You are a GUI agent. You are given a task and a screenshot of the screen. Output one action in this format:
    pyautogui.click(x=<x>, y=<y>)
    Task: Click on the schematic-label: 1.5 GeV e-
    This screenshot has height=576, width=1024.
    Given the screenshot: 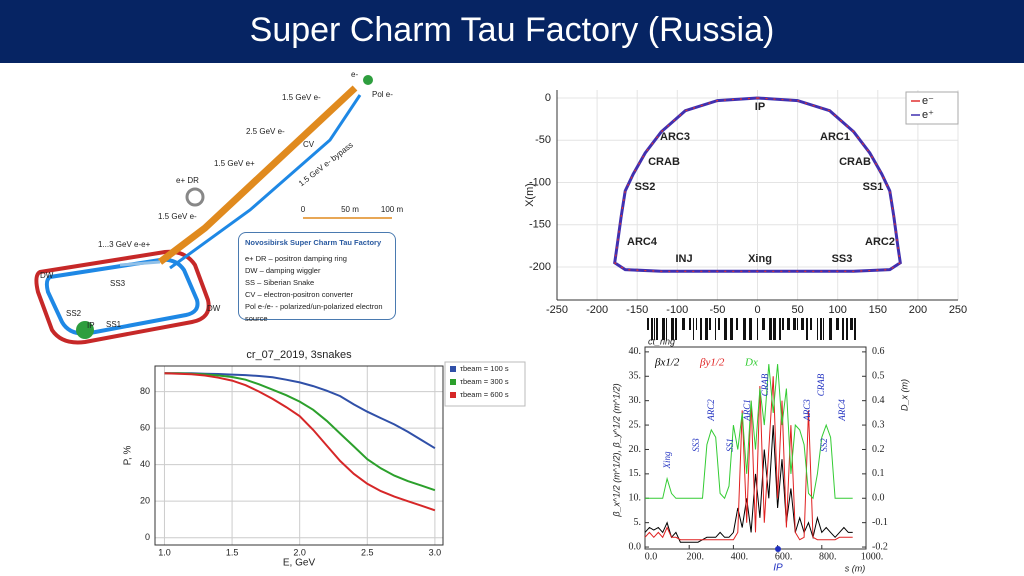 What is the action you would take?
    pyautogui.click(x=301, y=97)
    